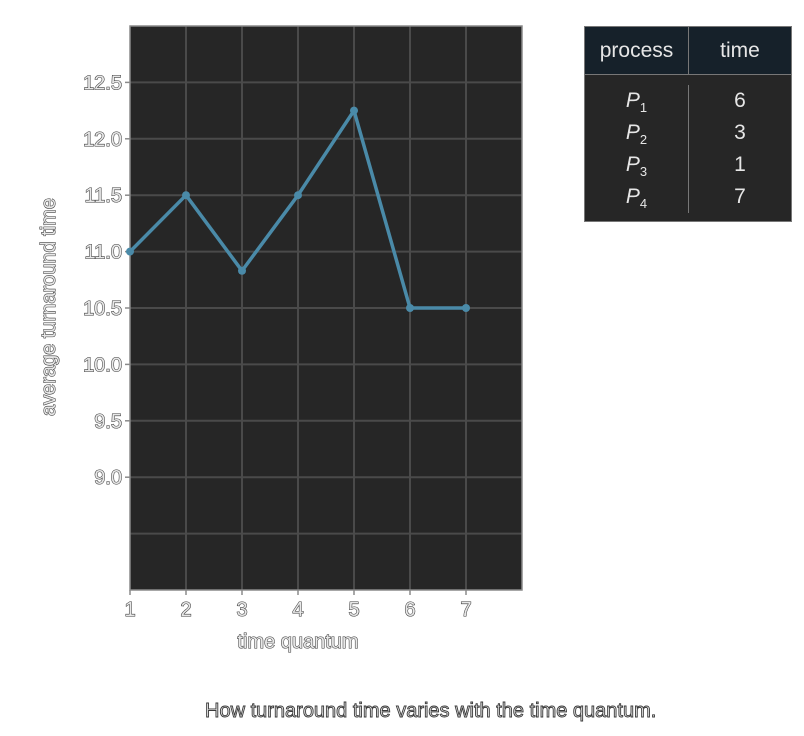 This screenshot has height=736, width=804. What do you see at coordinates (108, 478) in the screenshot?
I see `y-tick-label: 9.0` at bounding box center [108, 478].